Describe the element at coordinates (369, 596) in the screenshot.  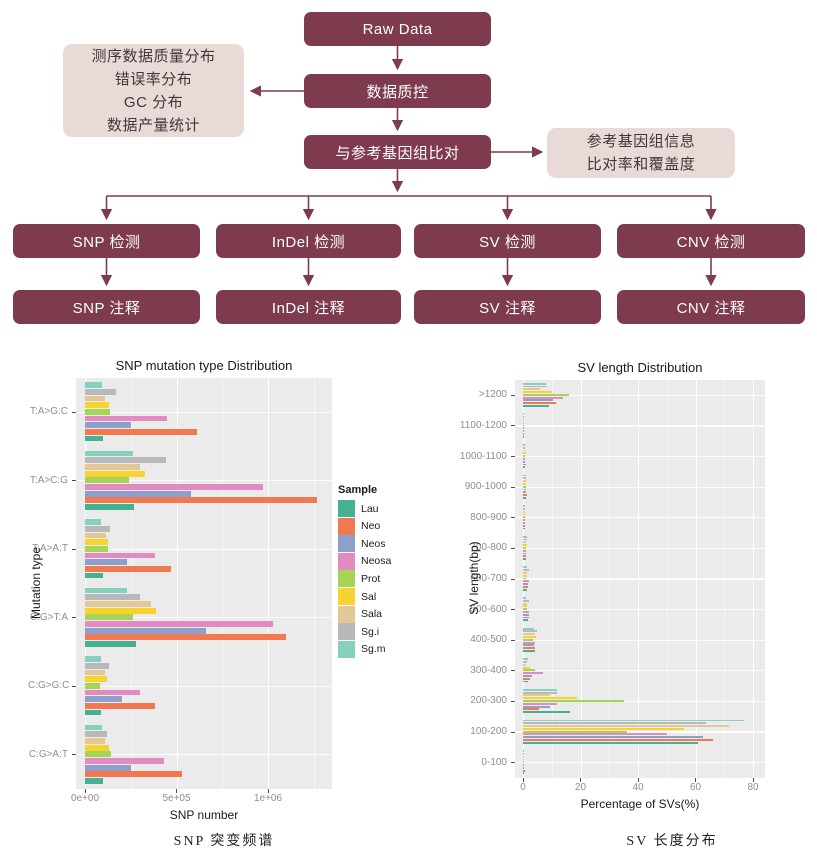
I see `legend-label: Sal` at that location.